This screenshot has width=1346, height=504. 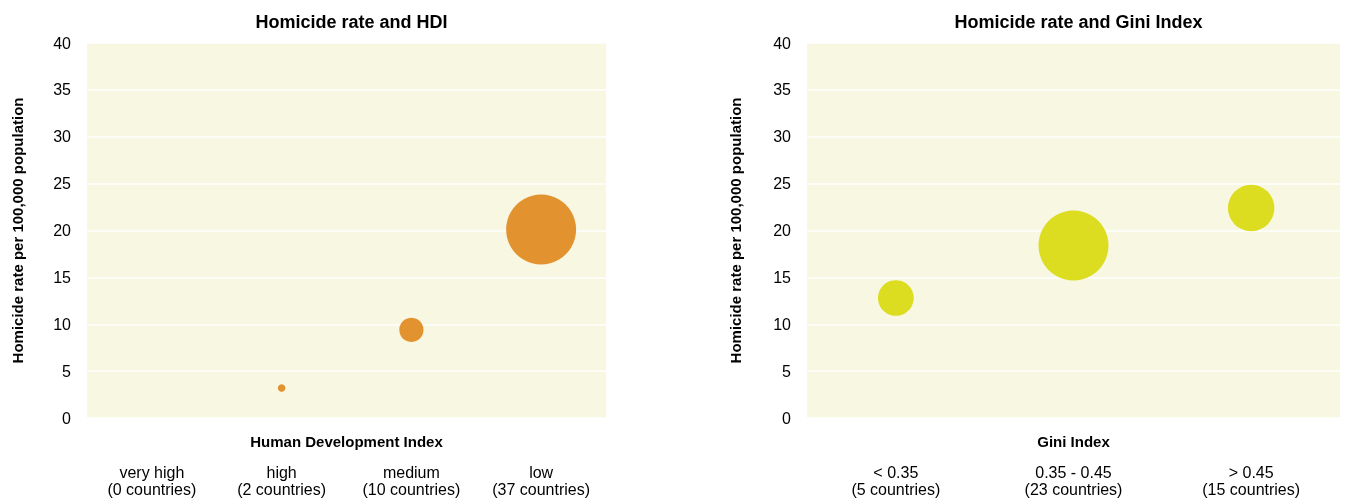 What do you see at coordinates (347, 441) in the screenshot?
I see `x-axis-title: Human Development Index` at bounding box center [347, 441].